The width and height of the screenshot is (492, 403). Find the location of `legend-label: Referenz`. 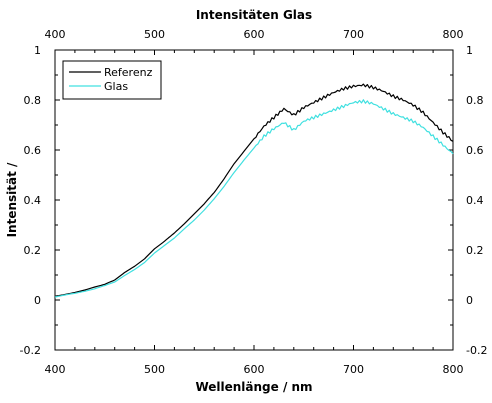

legend-label: Referenz is located at coordinates (128, 72).